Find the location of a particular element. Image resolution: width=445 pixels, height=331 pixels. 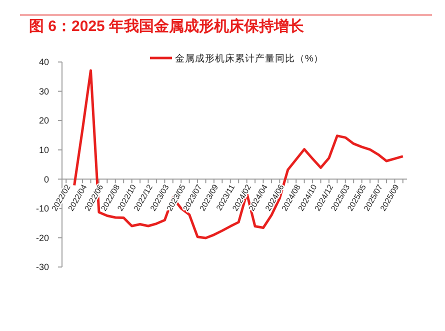

y-tick-label: 0 is located at coordinates (46, 179).